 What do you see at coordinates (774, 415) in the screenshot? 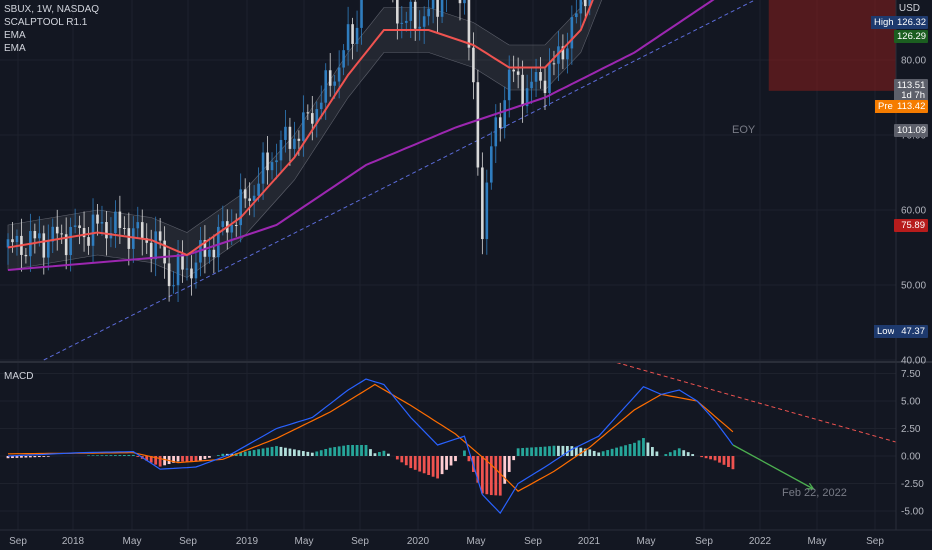
I see `macd-trendline` at bounding box center [774, 415].